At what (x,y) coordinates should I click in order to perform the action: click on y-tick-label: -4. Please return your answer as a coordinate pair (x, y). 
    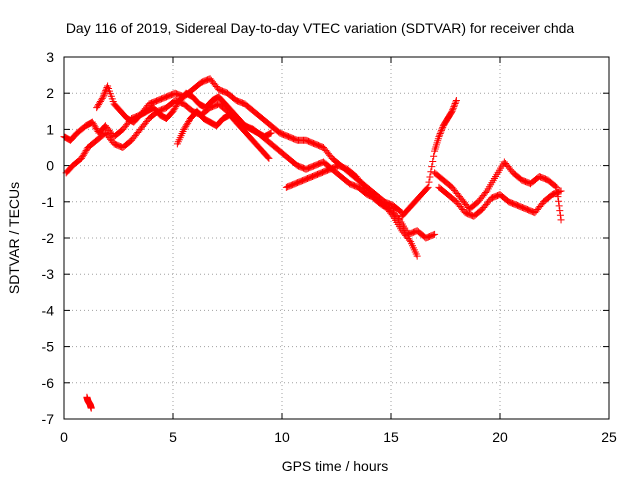
    Looking at the image, I should click on (48, 310).